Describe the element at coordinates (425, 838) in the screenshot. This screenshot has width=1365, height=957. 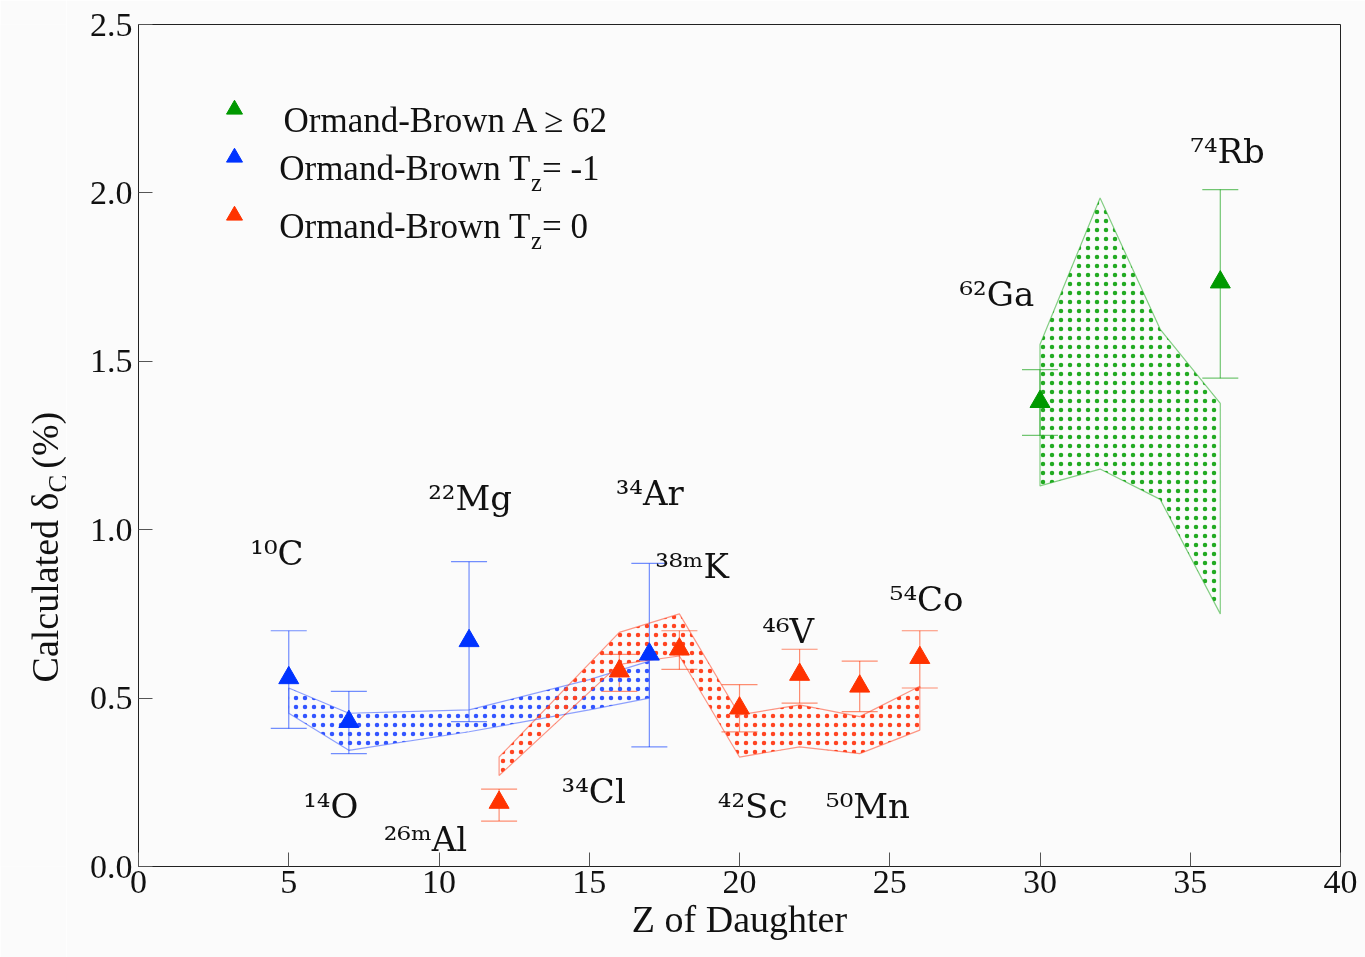
I see `annotation: ²⁶ᵐAl` at that location.